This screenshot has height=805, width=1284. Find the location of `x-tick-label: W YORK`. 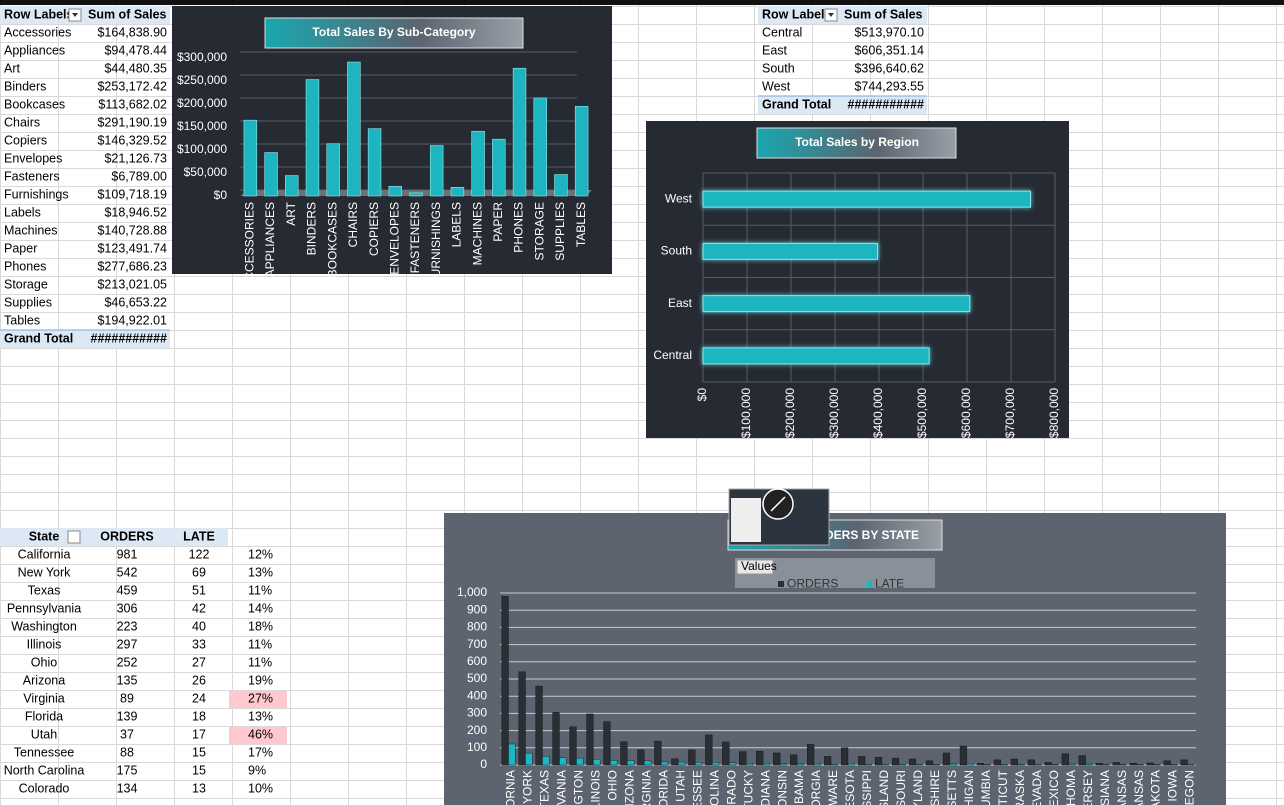

x-tick-label: W YORK is located at coordinates (528, 787).